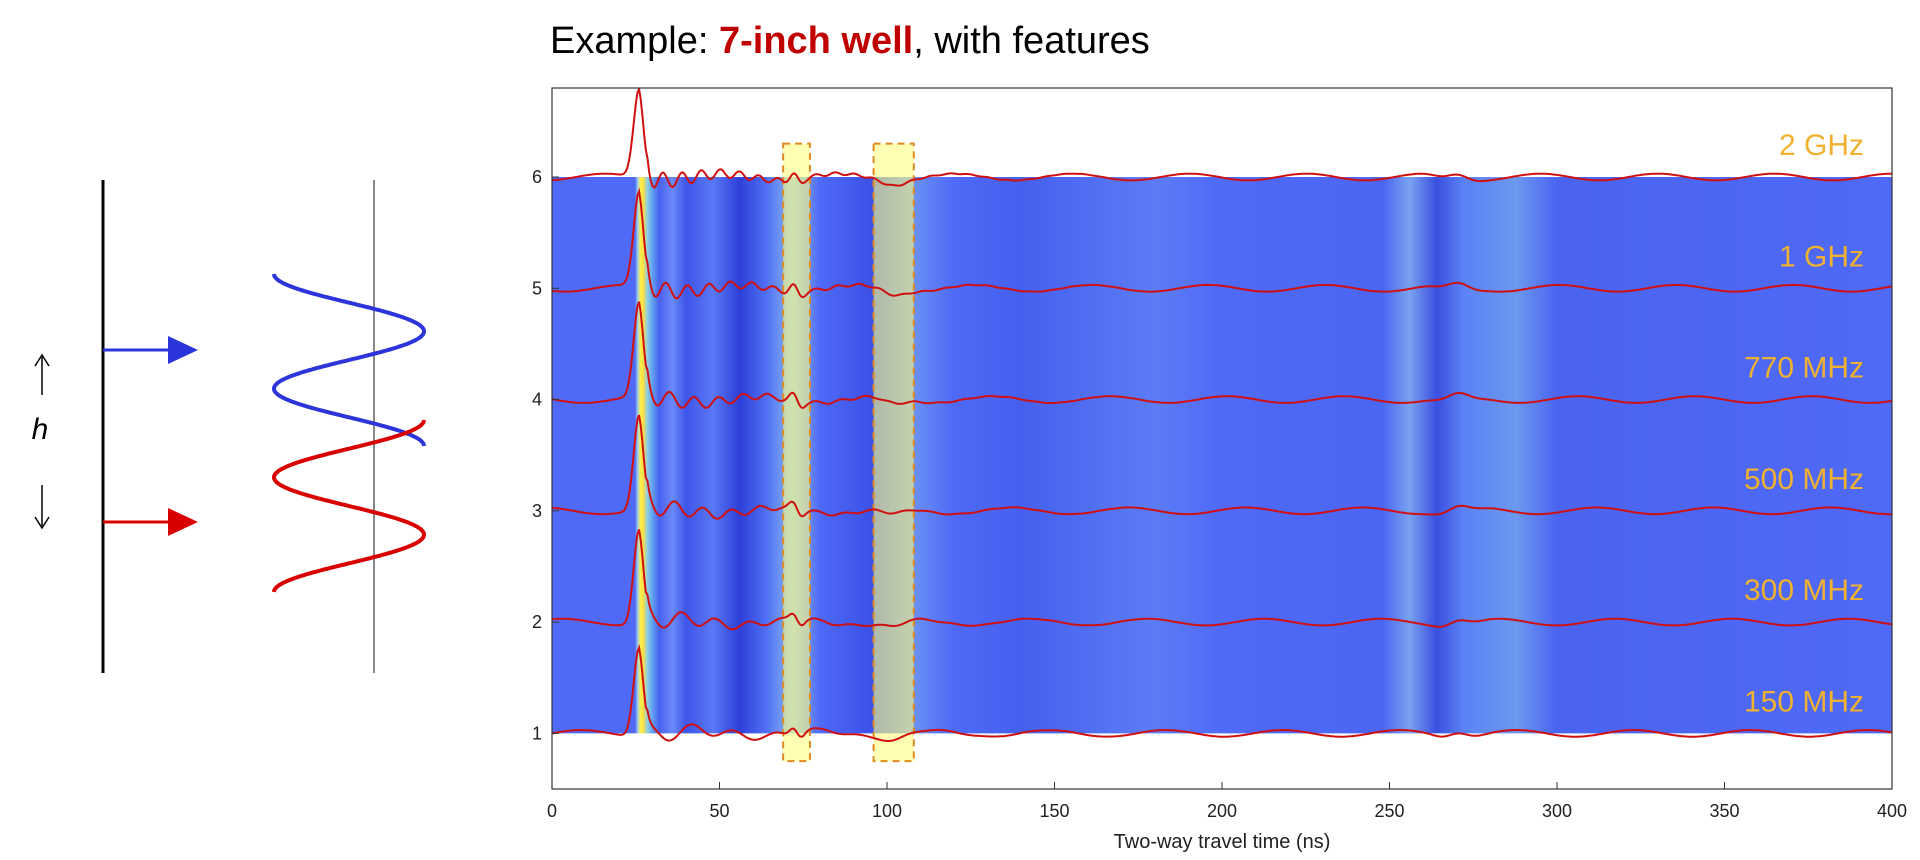  I want to click on series-label: 2 GHz, so click(1821, 145).